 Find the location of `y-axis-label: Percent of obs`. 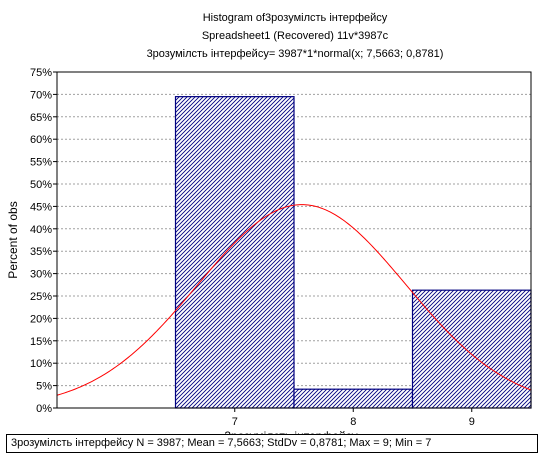

y-axis-label: Percent of obs is located at coordinates (13, 239).